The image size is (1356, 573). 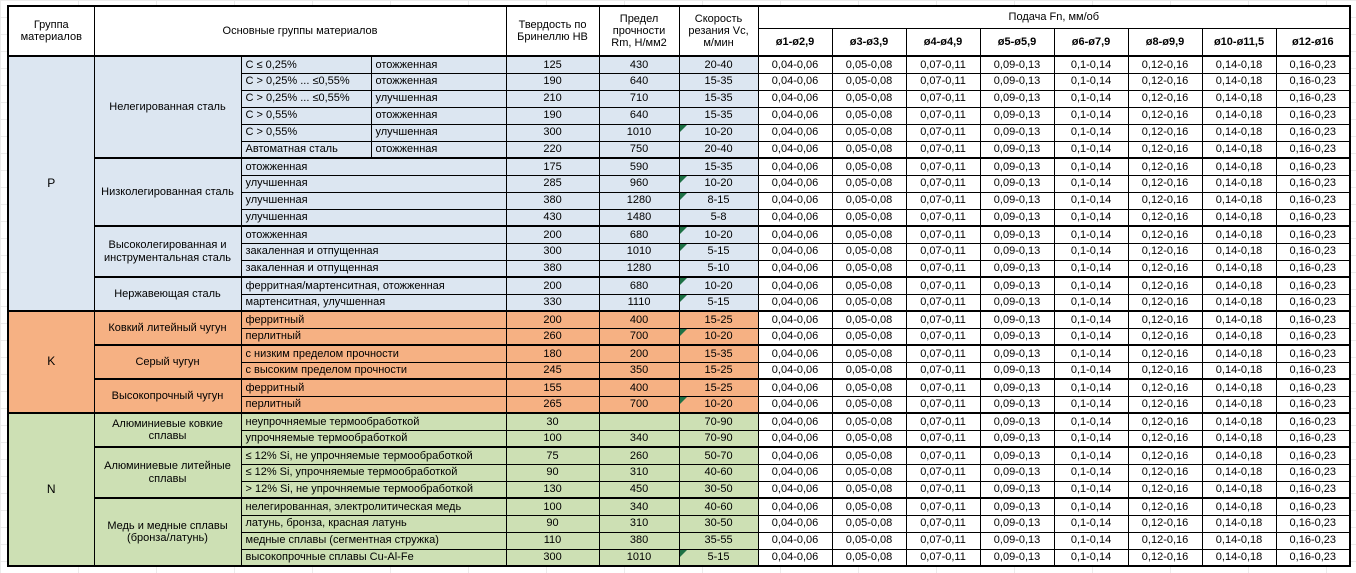 I want to click on section-code-cell: P, so click(x=51, y=183).